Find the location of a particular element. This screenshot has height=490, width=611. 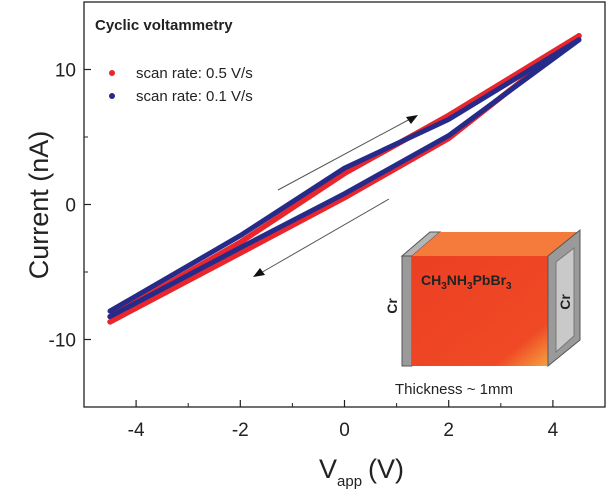

formula-part-2: NH is located at coordinates (457, 280).